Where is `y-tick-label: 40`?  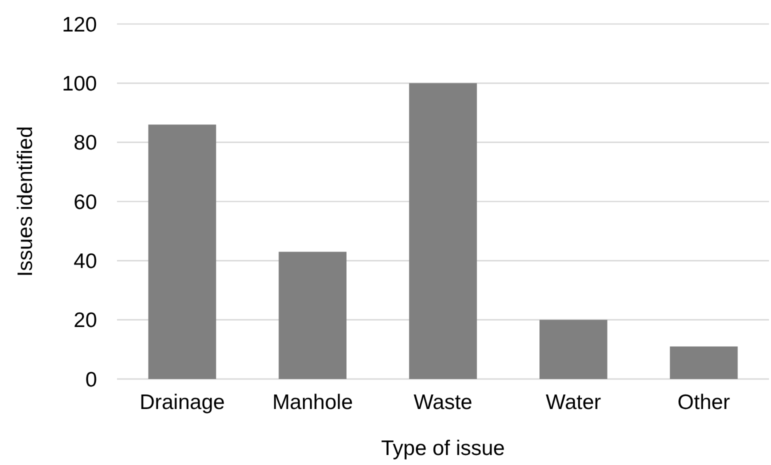
y-tick-label: 40 is located at coordinates (85, 262).